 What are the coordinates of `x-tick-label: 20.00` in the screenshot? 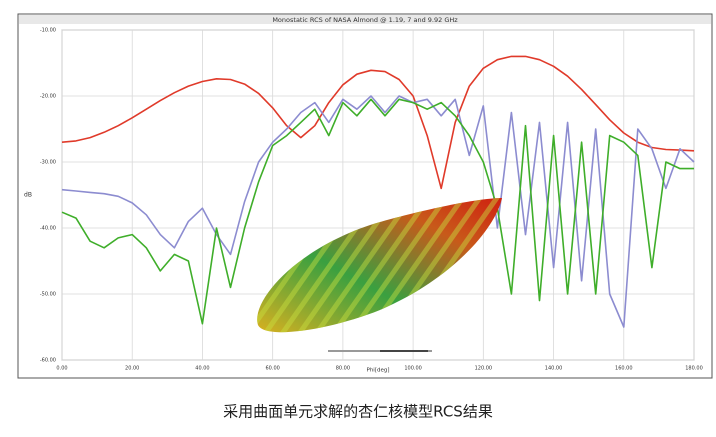 It's located at (132, 369).